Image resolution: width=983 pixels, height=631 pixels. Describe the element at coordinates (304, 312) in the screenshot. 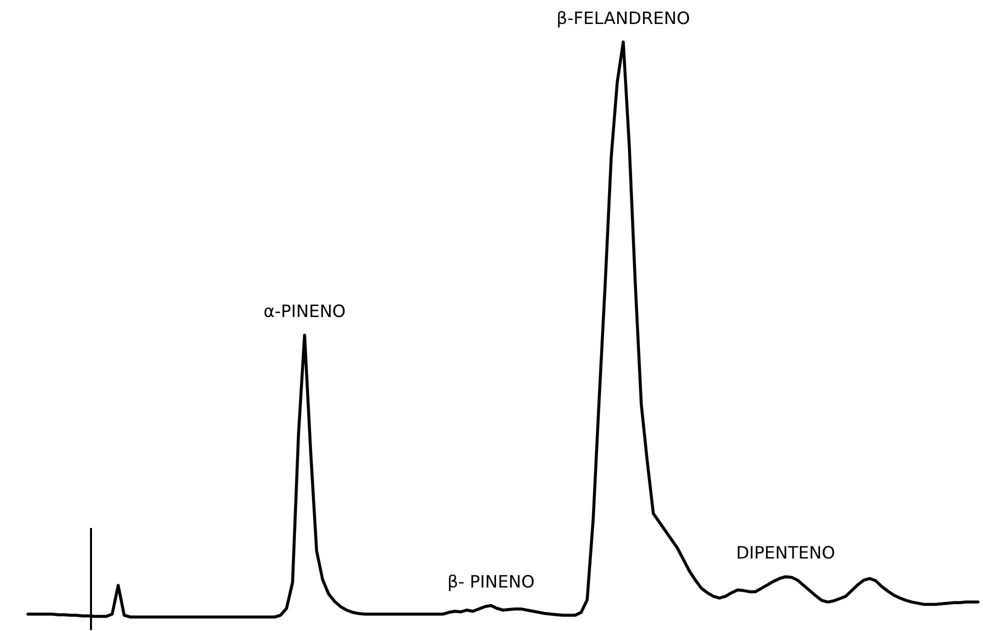

I see `annotation: α-PINENO` at that location.